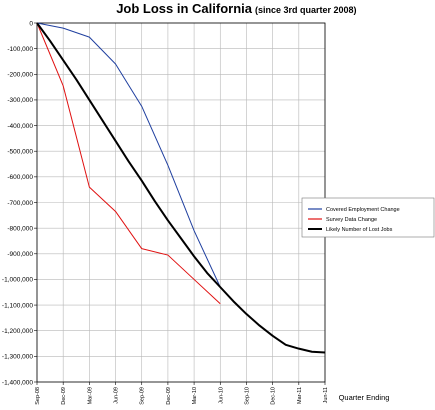 Image resolution: width=435 pixels, height=410 pixels. I want to click on y-tick-label: -1,100,000, so click(17, 305).